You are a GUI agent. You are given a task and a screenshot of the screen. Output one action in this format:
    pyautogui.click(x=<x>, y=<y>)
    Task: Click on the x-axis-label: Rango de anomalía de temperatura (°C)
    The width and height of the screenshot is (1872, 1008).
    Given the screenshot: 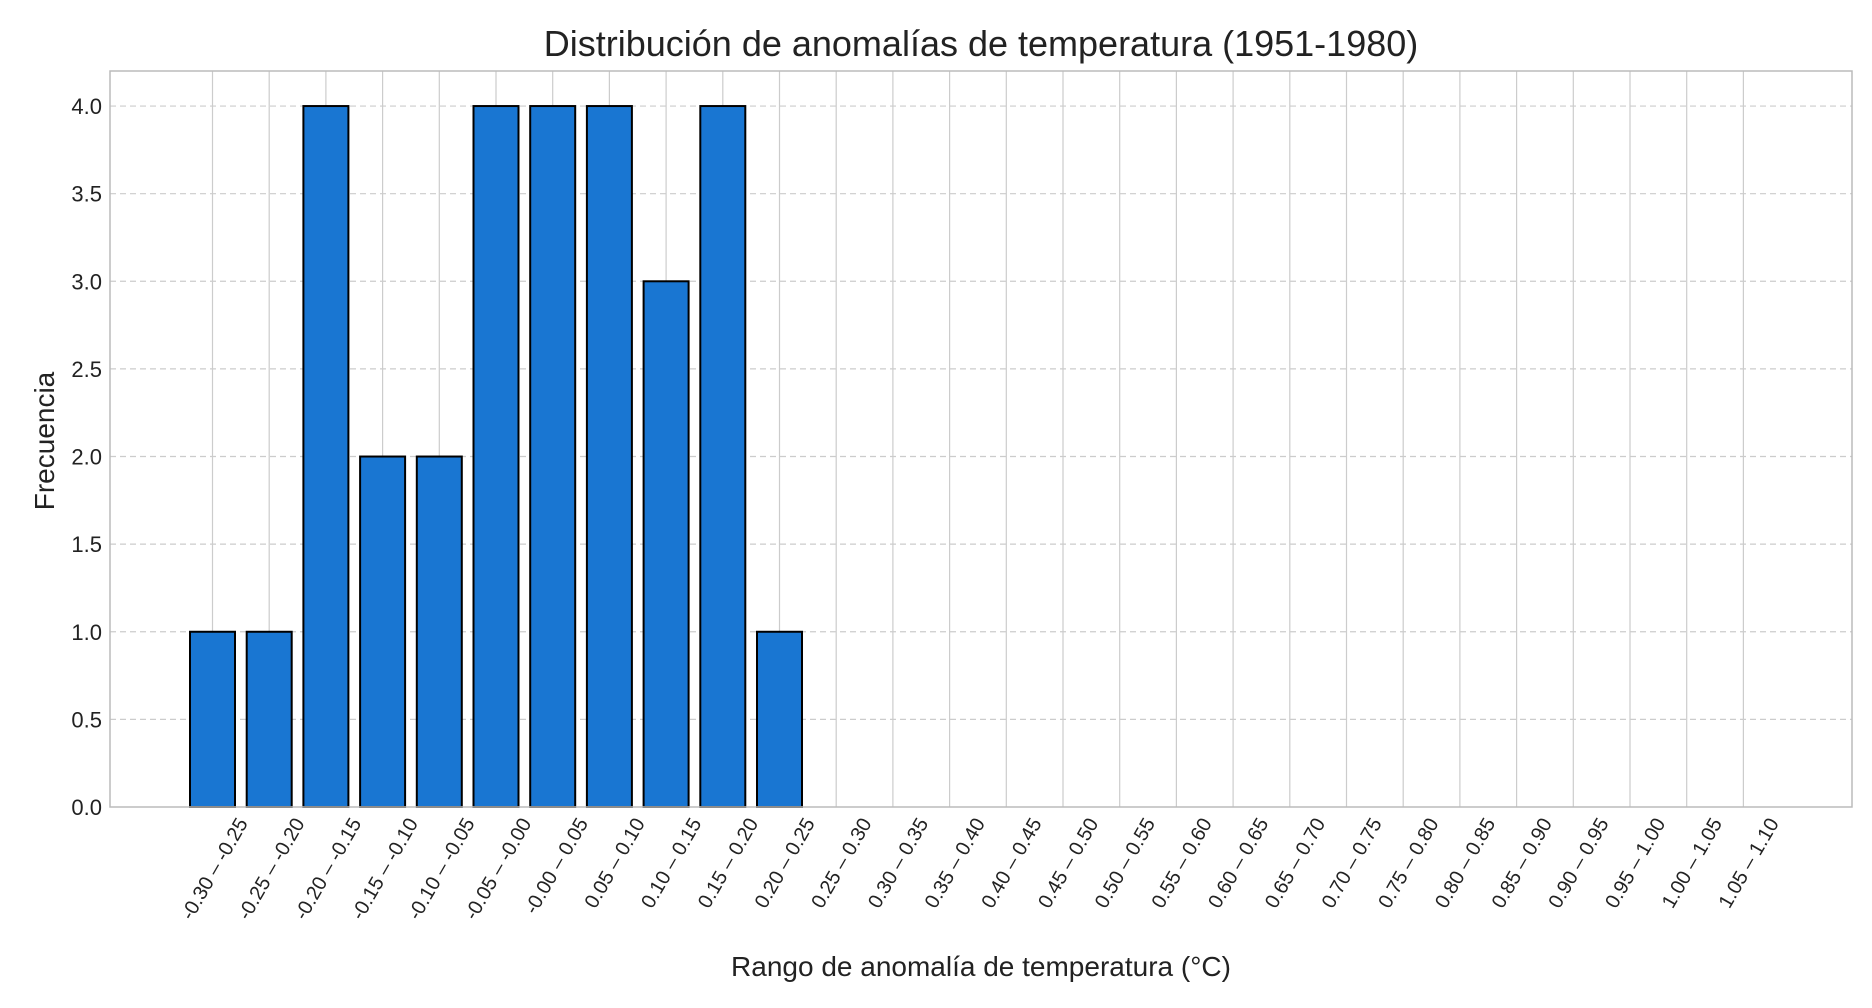 What is the action you would take?
    pyautogui.click(x=981, y=966)
    